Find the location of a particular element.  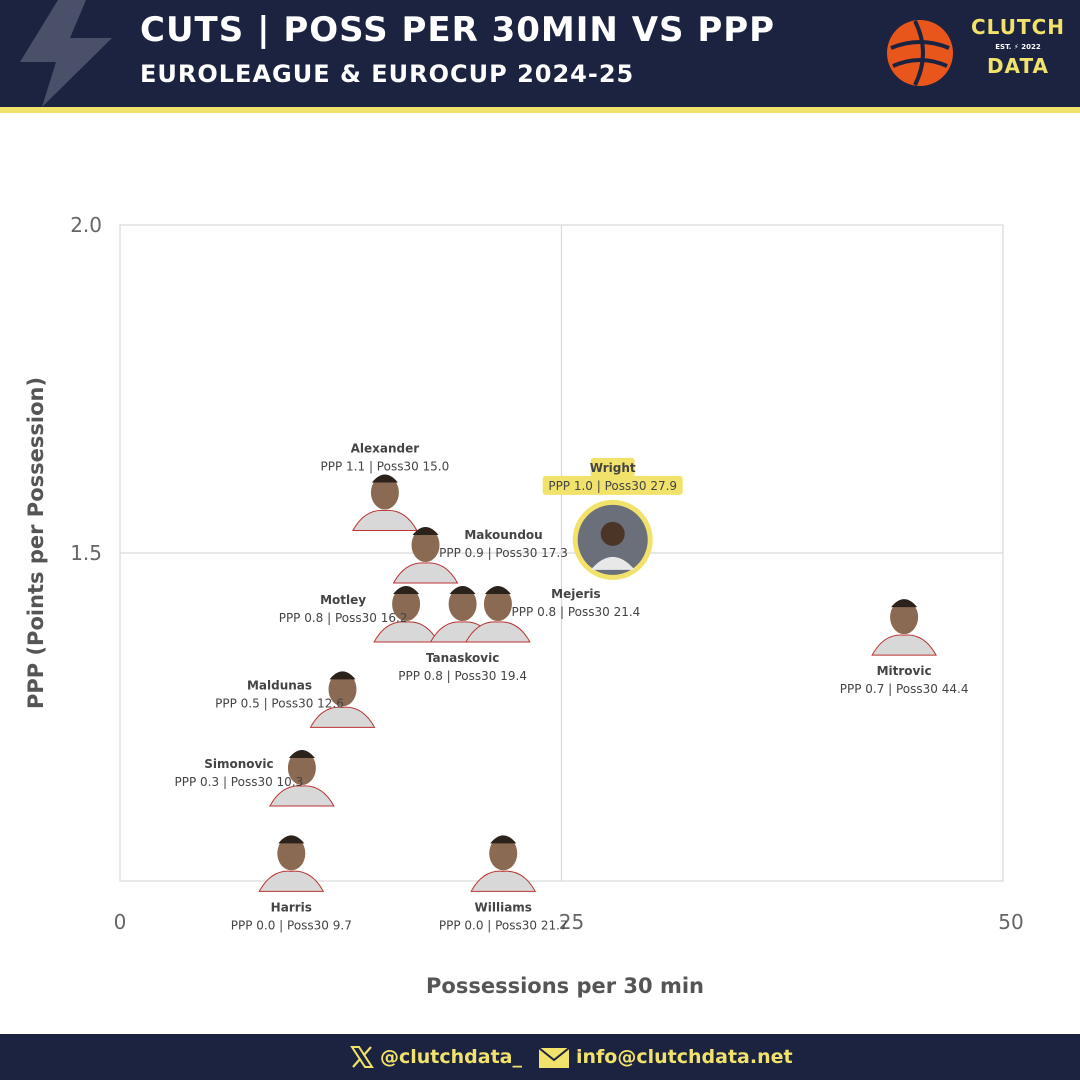

page-subtitle: EUROLEAGUE & EUROCUP 2024-25 is located at coordinates (387, 74).